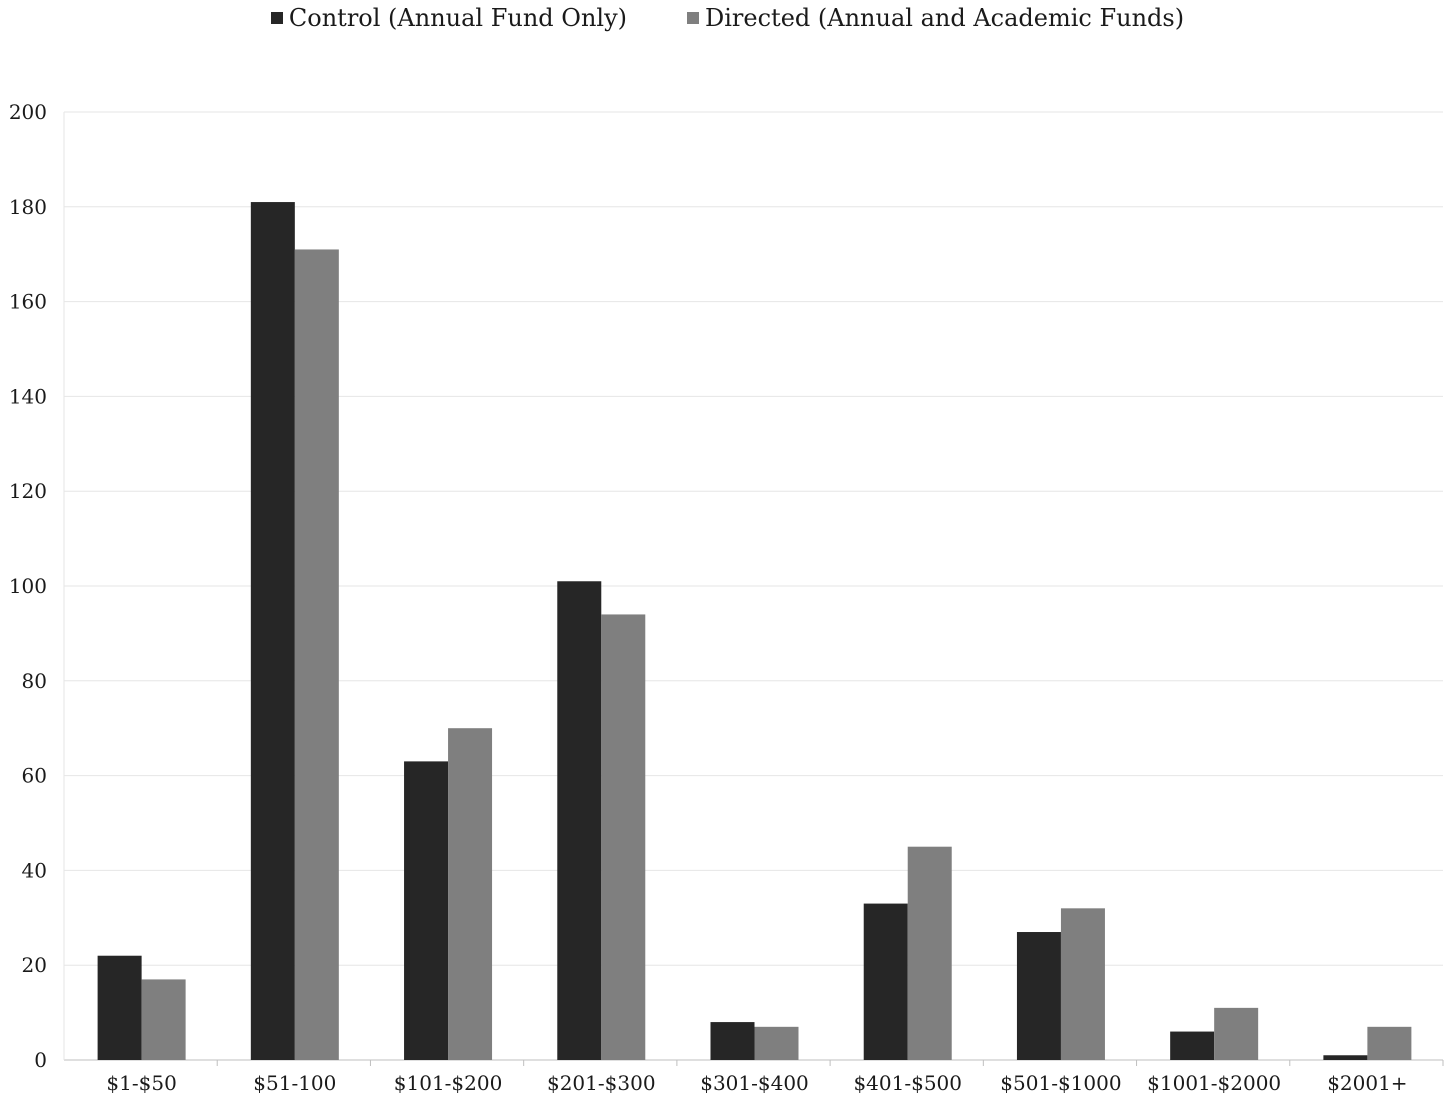 This screenshot has width=1455, height=1097. What do you see at coordinates (1214, 1083) in the screenshot?
I see `x-tick-label: $1001-$2000` at bounding box center [1214, 1083].